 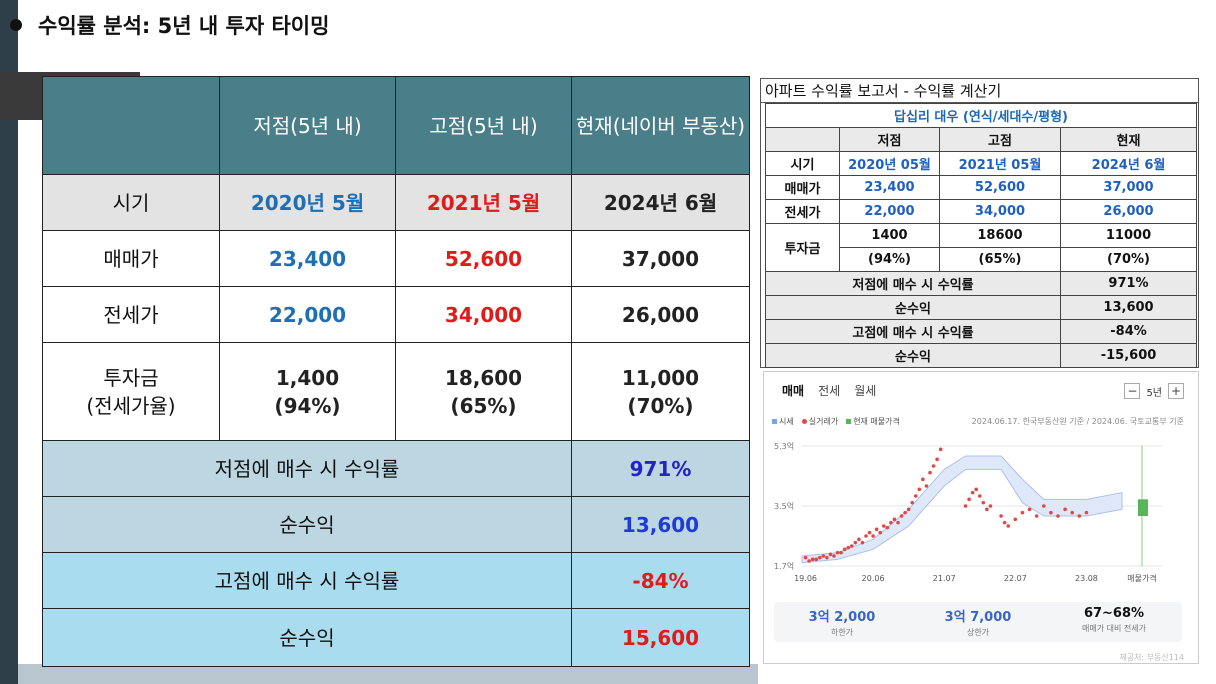 What do you see at coordinates (802, 247) in the screenshot?
I see `calc-row-key: 투자금` at bounding box center [802, 247].